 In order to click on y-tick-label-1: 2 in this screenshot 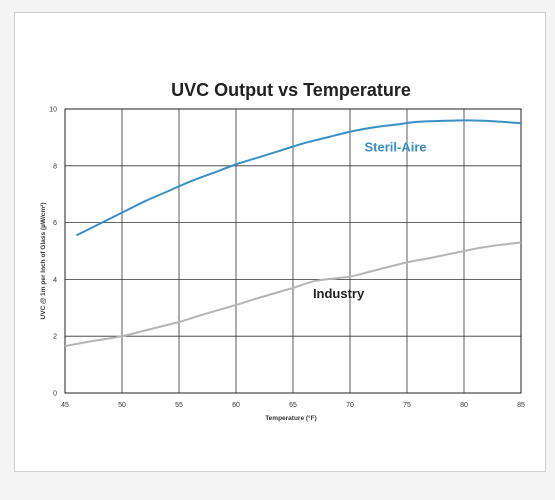, I will do `click(55, 337)`.